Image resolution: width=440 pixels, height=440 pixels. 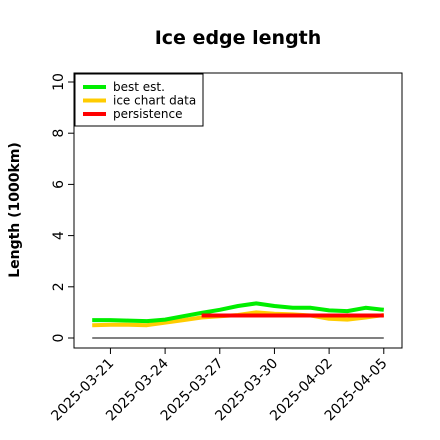 I want to click on y-axis: 0 2 4 6 8 10, so click(x=62, y=207).